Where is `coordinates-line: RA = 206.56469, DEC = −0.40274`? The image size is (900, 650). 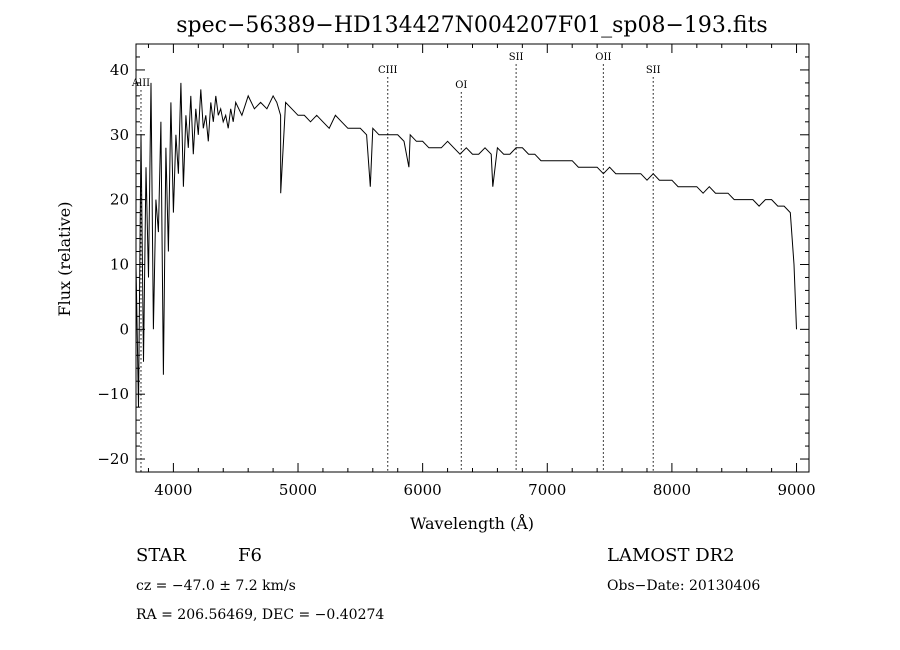
coordinates-line: RA = 206.56469, DEC = −0.40274 is located at coordinates (260, 615).